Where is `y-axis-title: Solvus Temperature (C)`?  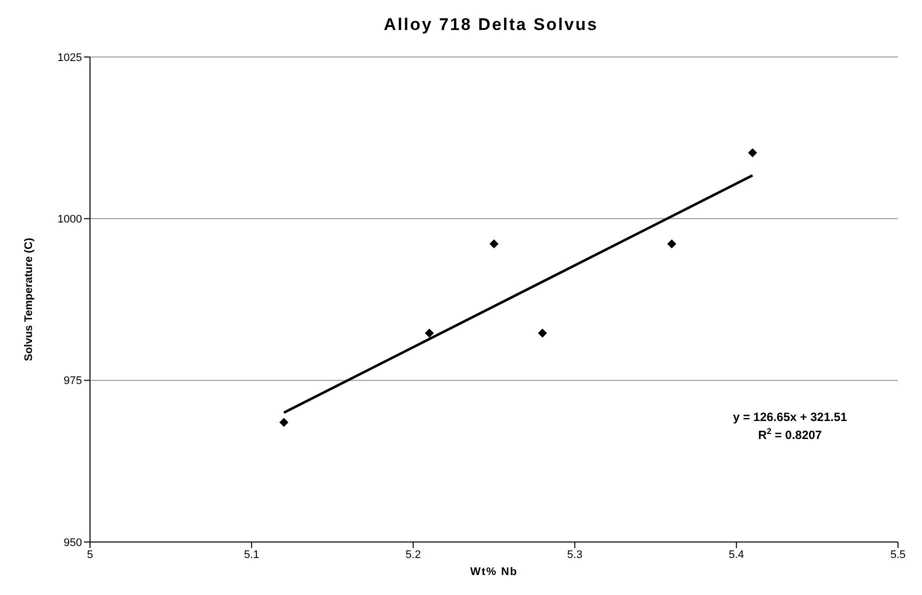 y-axis-title: Solvus Temperature (C) is located at coordinates (28, 300).